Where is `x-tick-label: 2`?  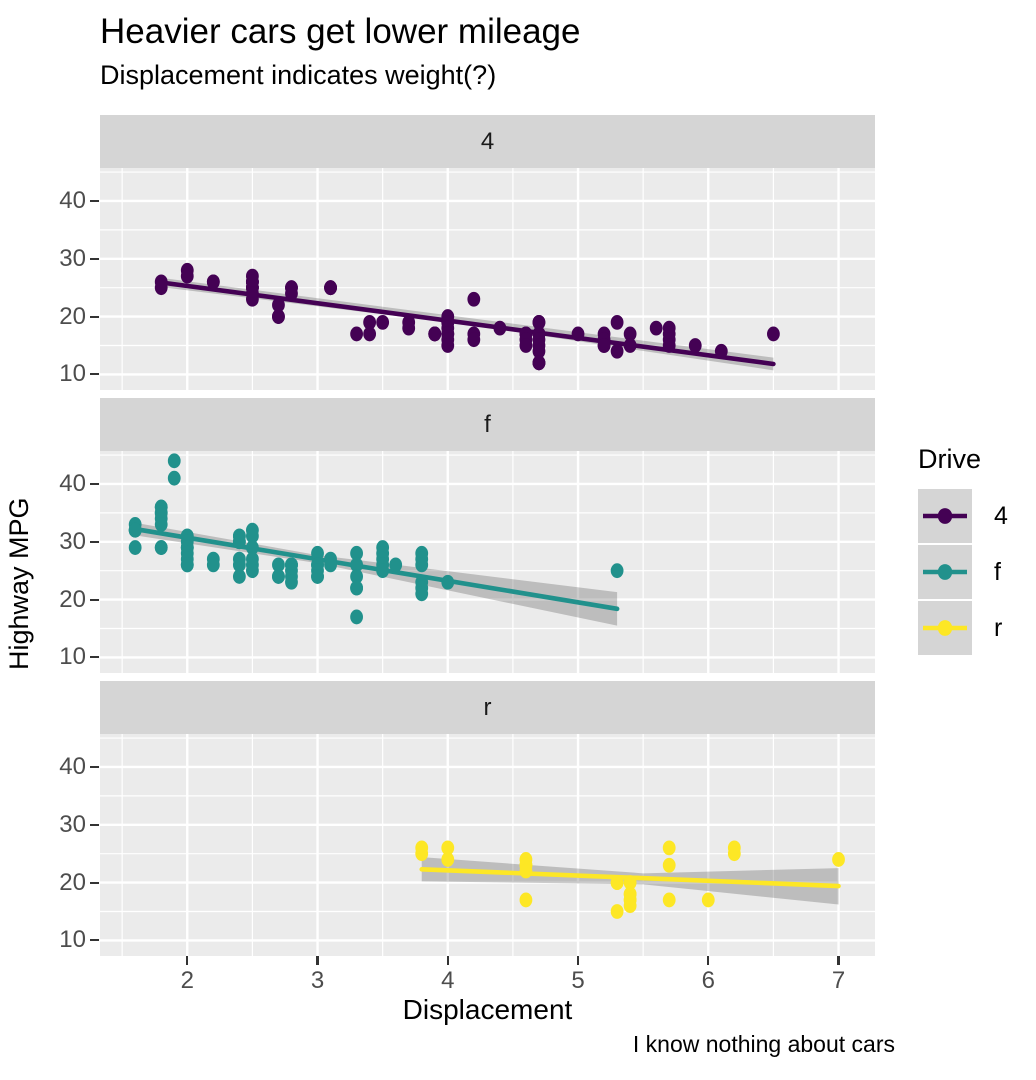 x-tick-label: 2 is located at coordinates (187, 980).